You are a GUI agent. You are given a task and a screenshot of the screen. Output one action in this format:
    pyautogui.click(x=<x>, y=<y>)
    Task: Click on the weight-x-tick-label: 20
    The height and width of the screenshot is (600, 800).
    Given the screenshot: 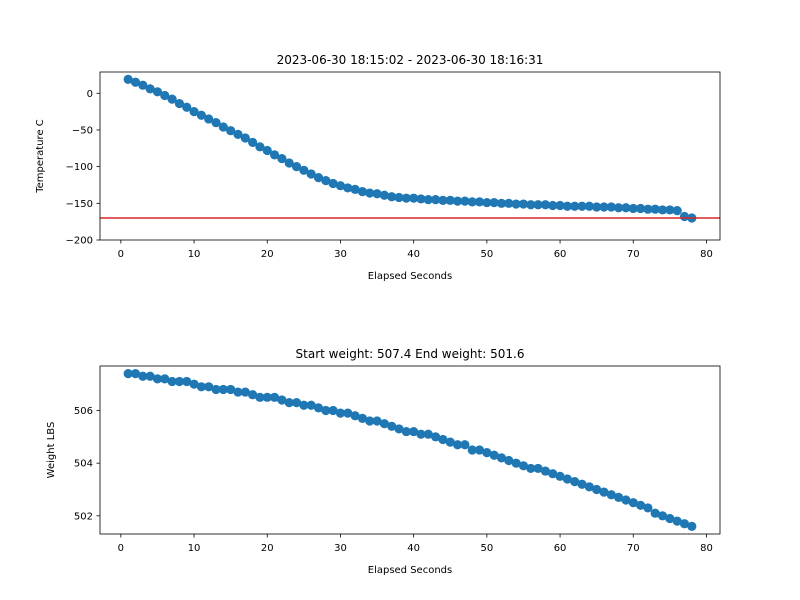 What is the action you would take?
    pyautogui.click(x=267, y=548)
    